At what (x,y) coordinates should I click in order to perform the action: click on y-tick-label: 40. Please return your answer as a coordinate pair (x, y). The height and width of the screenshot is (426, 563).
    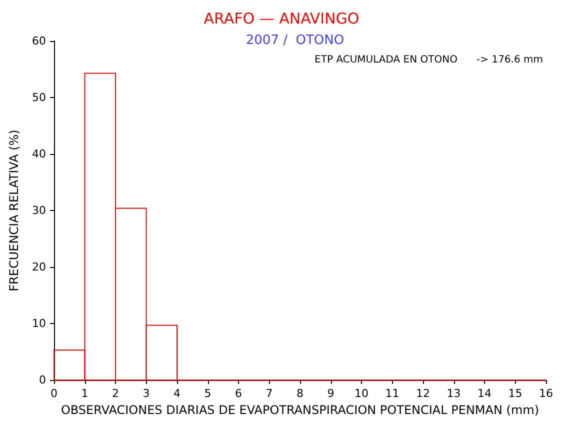
    Looking at the image, I should click on (39, 154).